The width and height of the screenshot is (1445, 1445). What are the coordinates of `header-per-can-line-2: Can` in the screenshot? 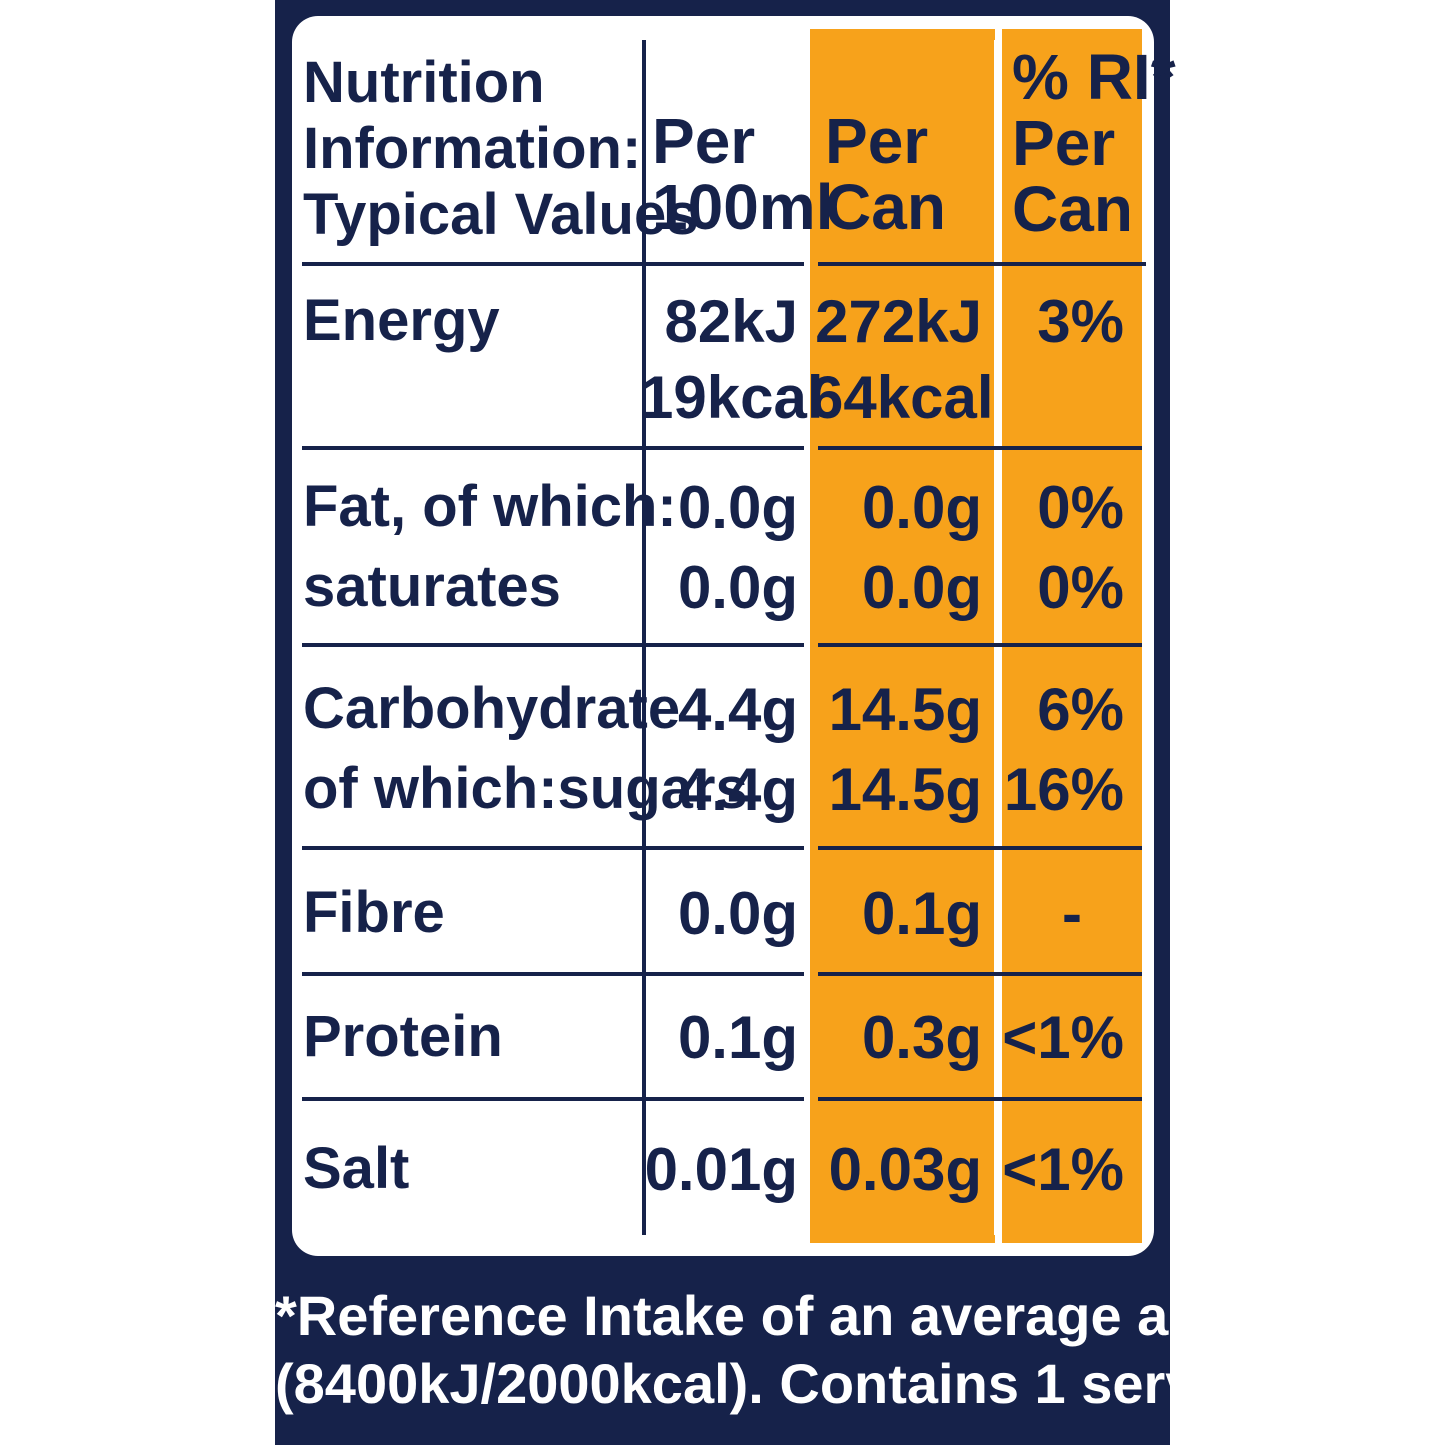 It's located at (885, 207).